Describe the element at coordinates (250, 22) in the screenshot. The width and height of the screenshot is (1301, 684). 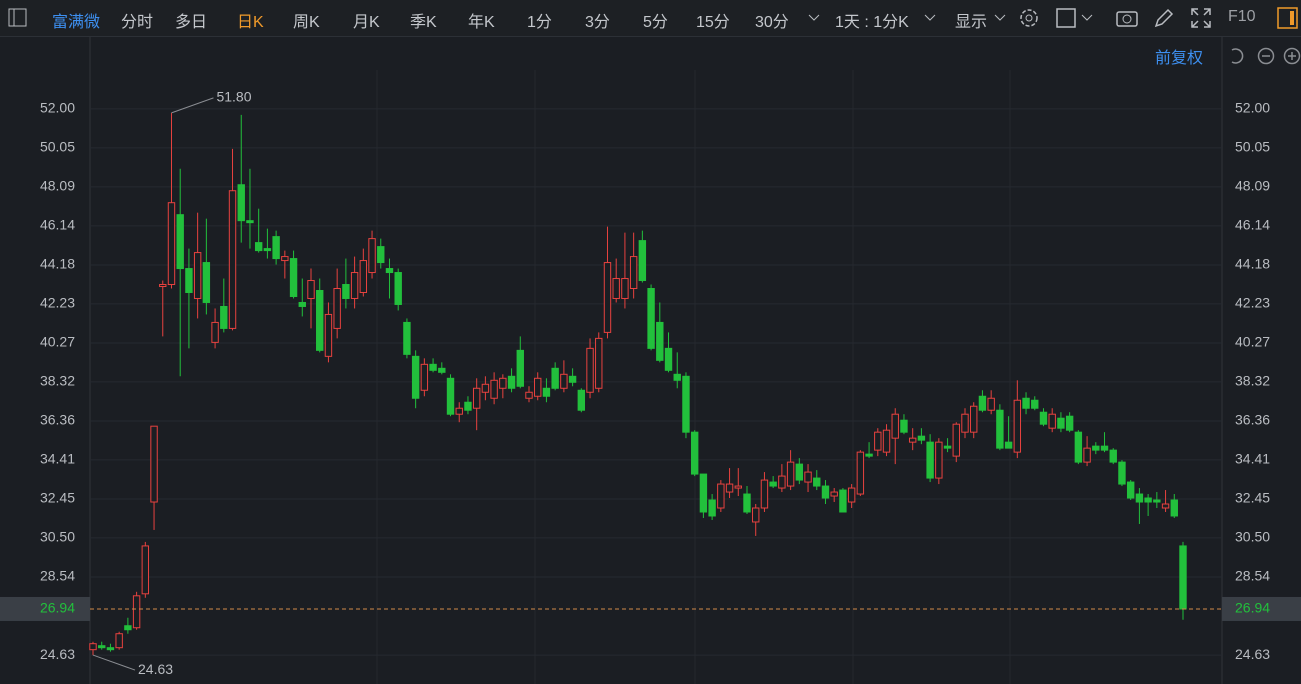
I see `period-tab: 日K` at that location.